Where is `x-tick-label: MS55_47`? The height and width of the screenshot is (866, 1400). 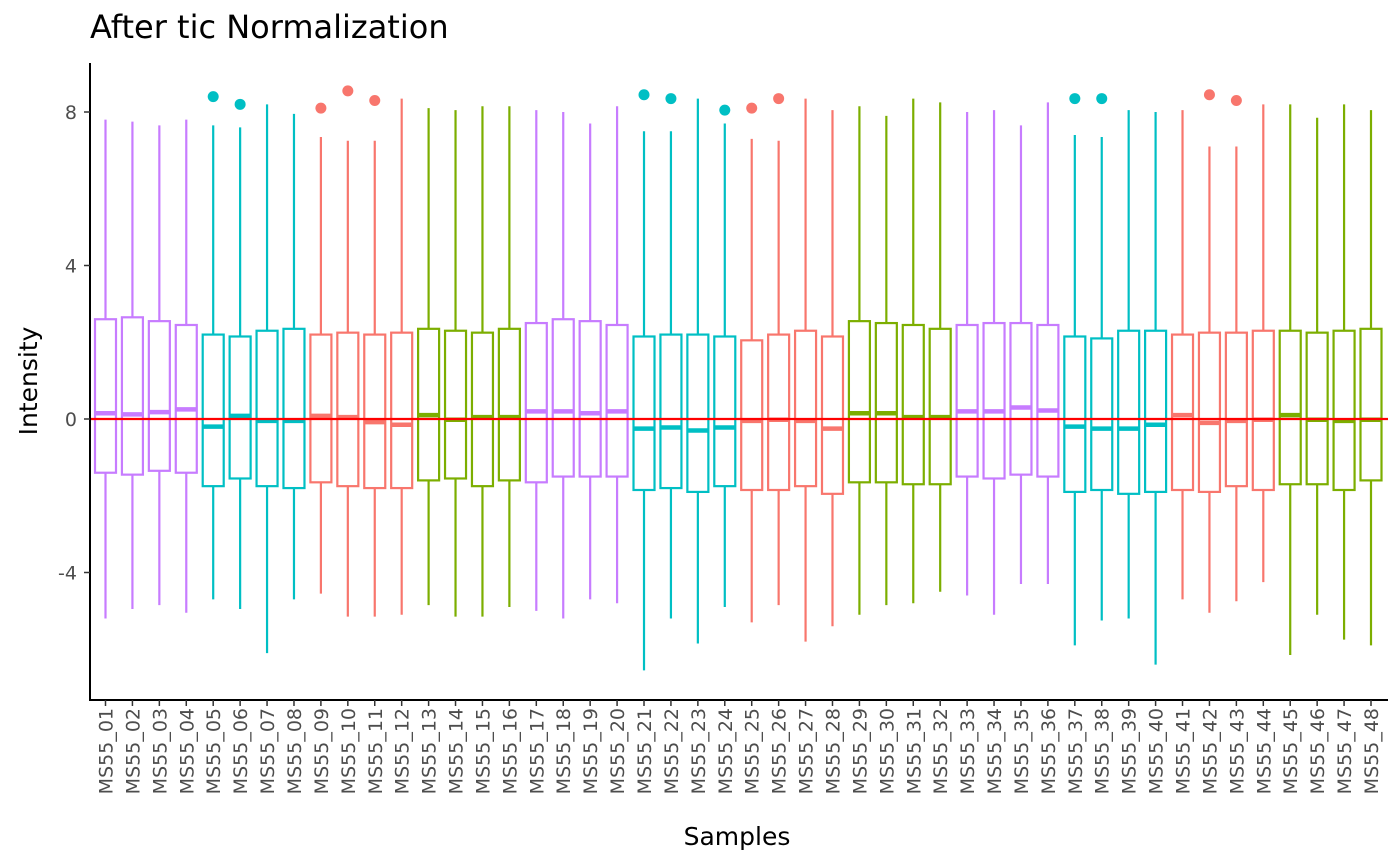 x-tick-label: MS55_47 is located at coordinates (1345, 751).